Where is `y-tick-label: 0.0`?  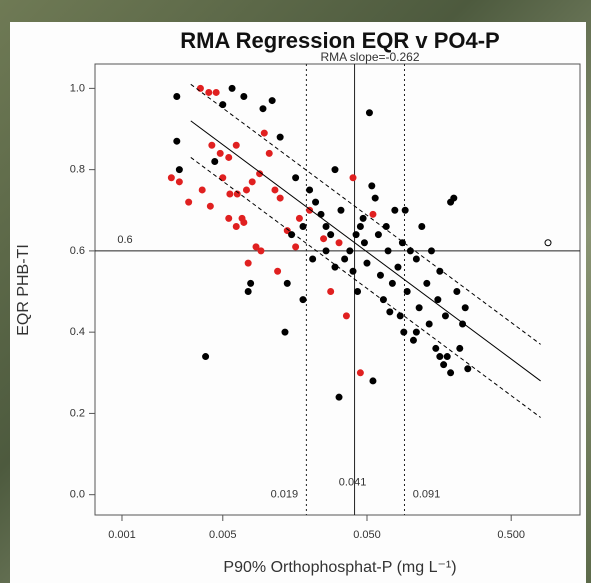 y-tick-label: 0.0 is located at coordinates (77, 495).